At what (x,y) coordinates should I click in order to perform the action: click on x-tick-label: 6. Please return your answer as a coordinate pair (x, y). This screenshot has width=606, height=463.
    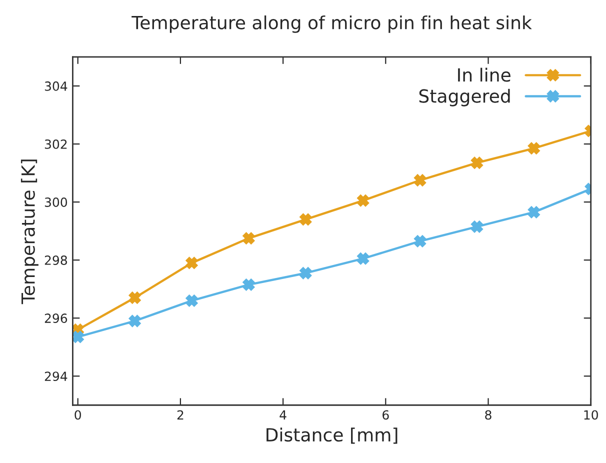
    Looking at the image, I should click on (385, 415).